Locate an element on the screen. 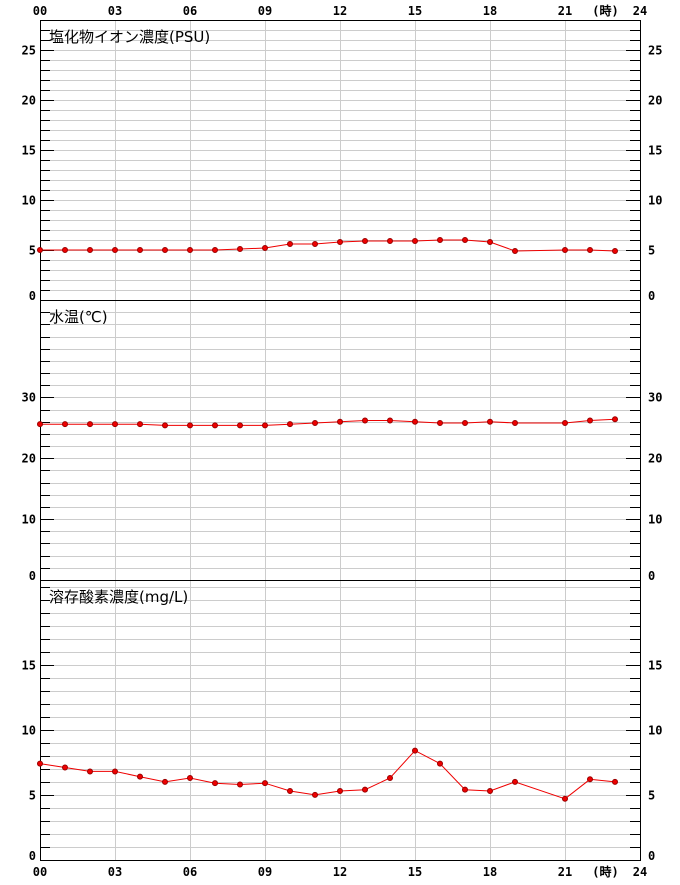 The image size is (680, 885). y-tick-label-left: 30 is located at coordinates (29, 398).